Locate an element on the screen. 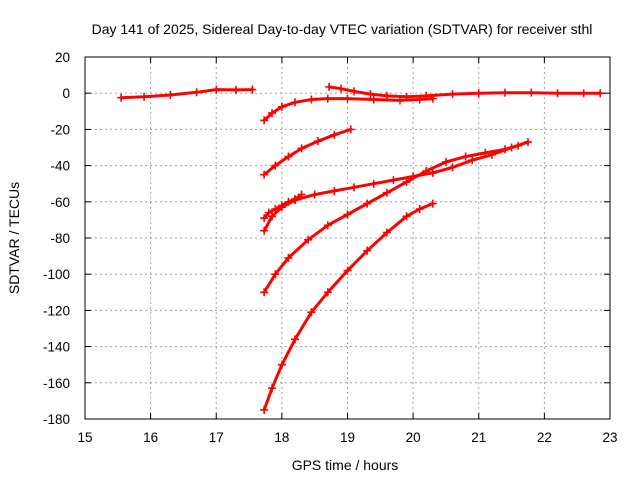 Image resolution: width=640 pixels, height=480 pixels. y-axis-label: SDTVAR / TECUs is located at coordinates (14, 238).